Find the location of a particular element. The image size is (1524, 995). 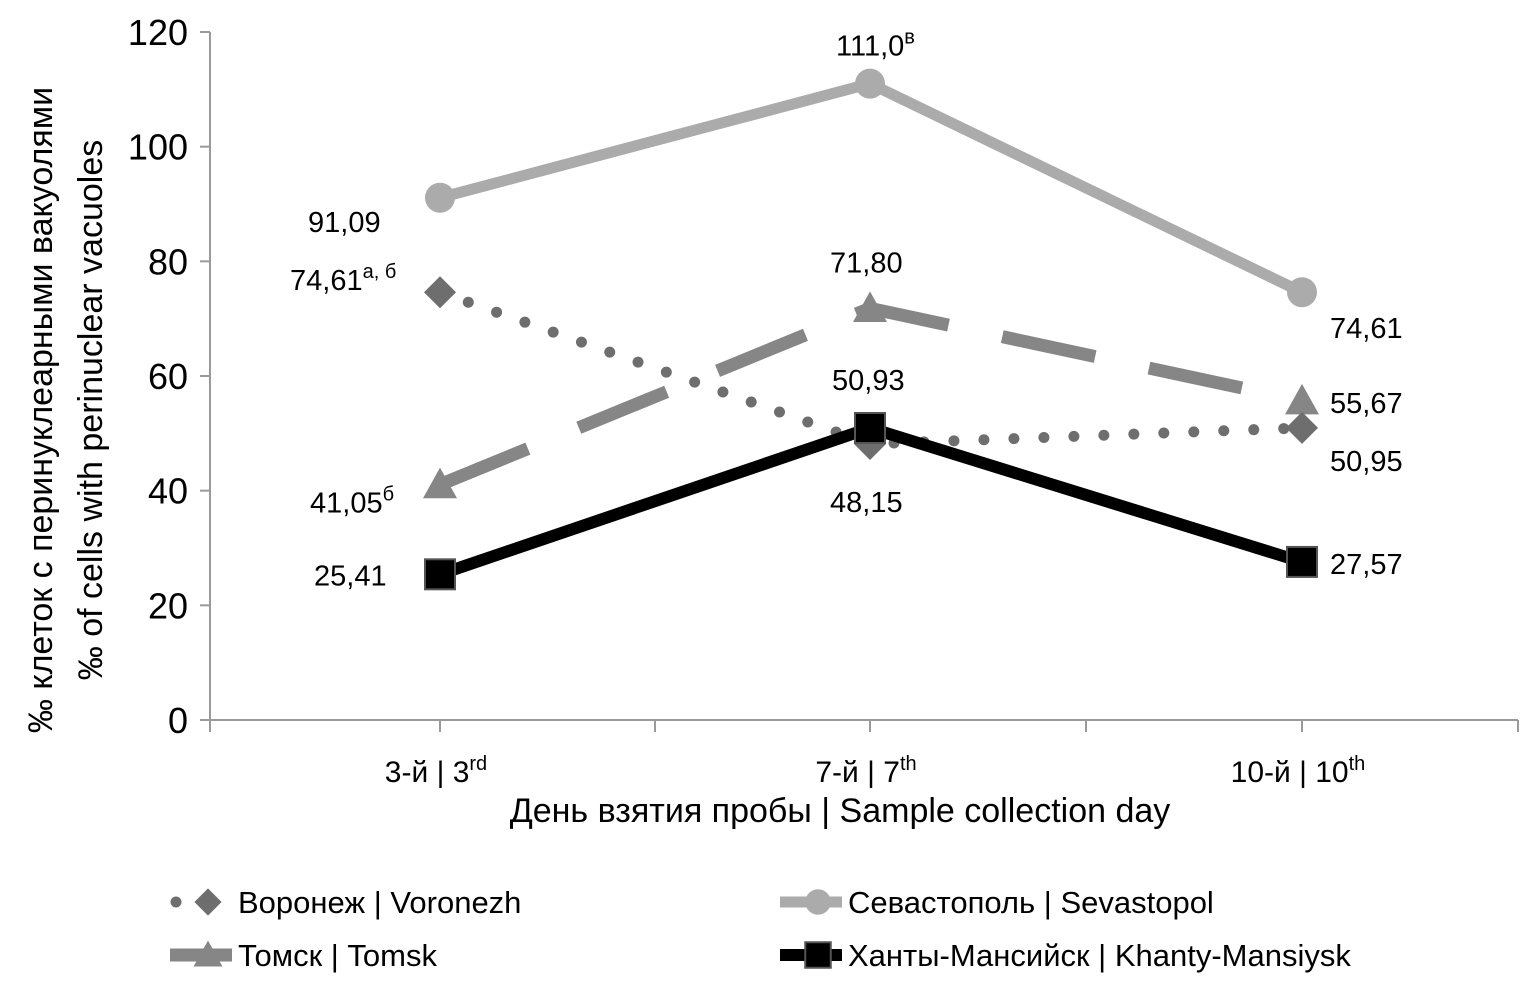

legend-item: Ханты-Мансийск | Khanty-Mansiysk is located at coordinates (1065, 955).